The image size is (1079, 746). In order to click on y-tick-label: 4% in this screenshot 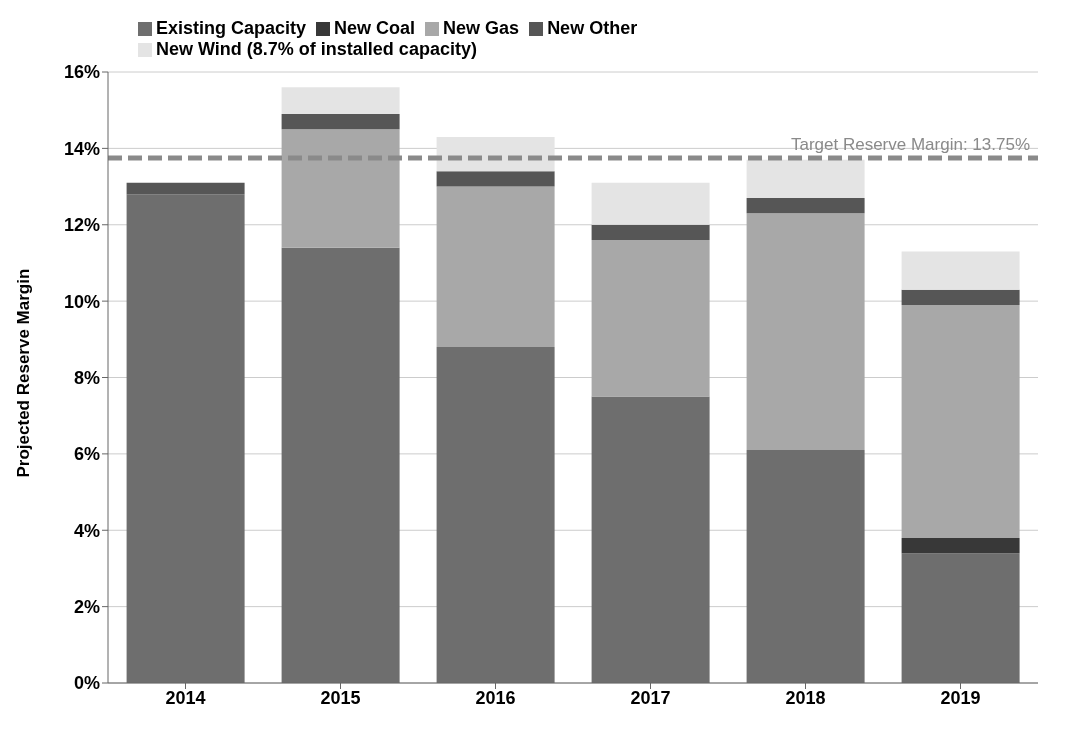, I will do `click(86, 530)`.